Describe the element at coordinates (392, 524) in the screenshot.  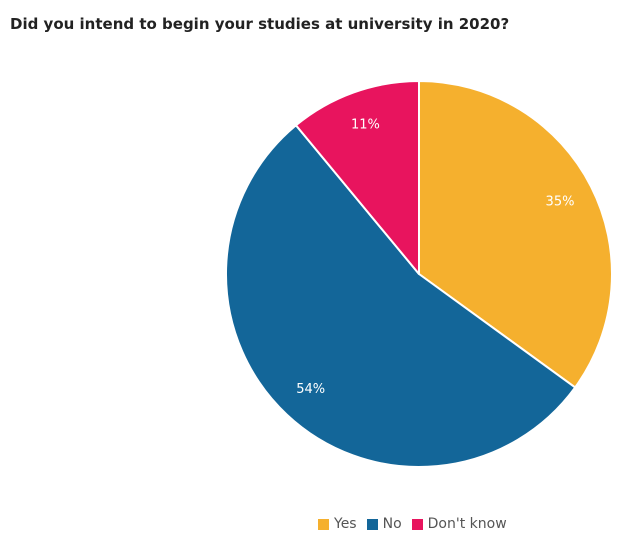
I see `legend-label-no: No` at that location.